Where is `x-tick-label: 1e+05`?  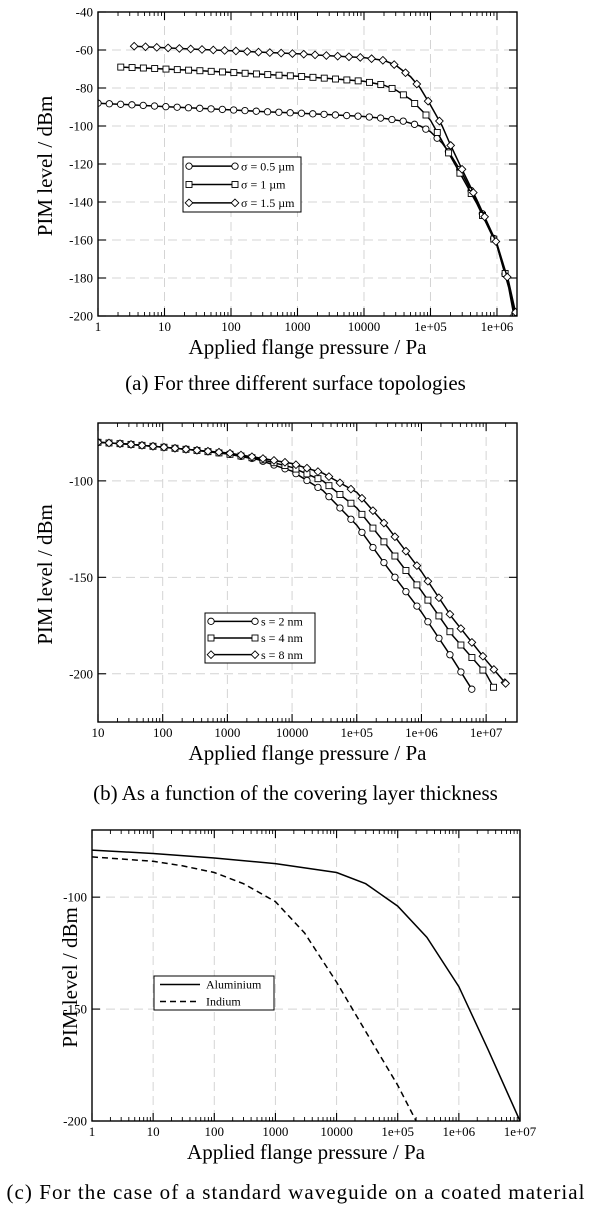
x-tick-label: 1e+05 is located at coordinates (397, 1131).